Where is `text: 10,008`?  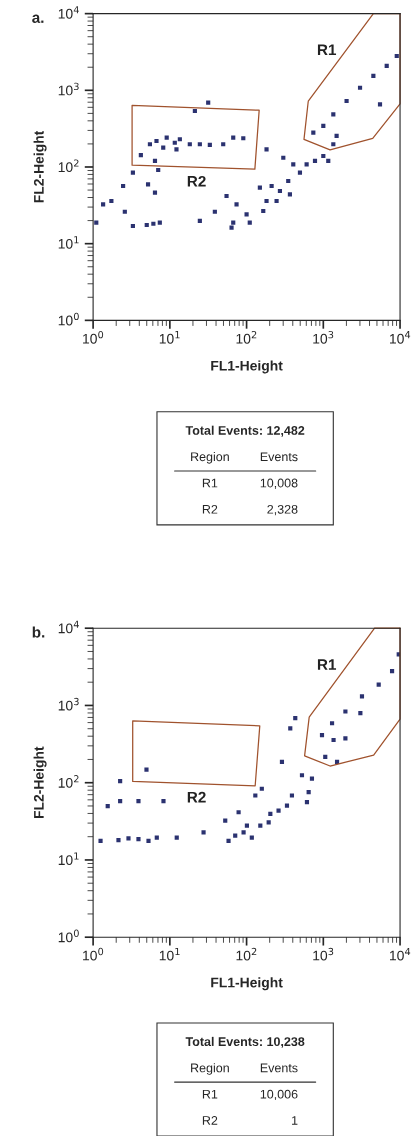 text: 10,008 is located at coordinates (279, 483).